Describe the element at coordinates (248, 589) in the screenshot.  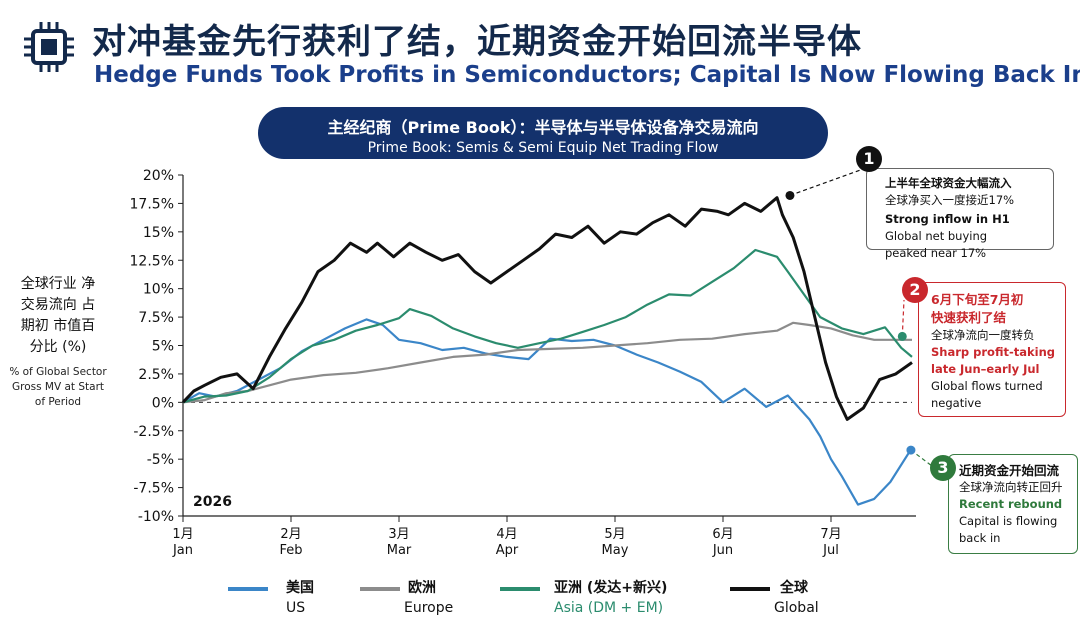
I see `legend-swatch-us` at that location.